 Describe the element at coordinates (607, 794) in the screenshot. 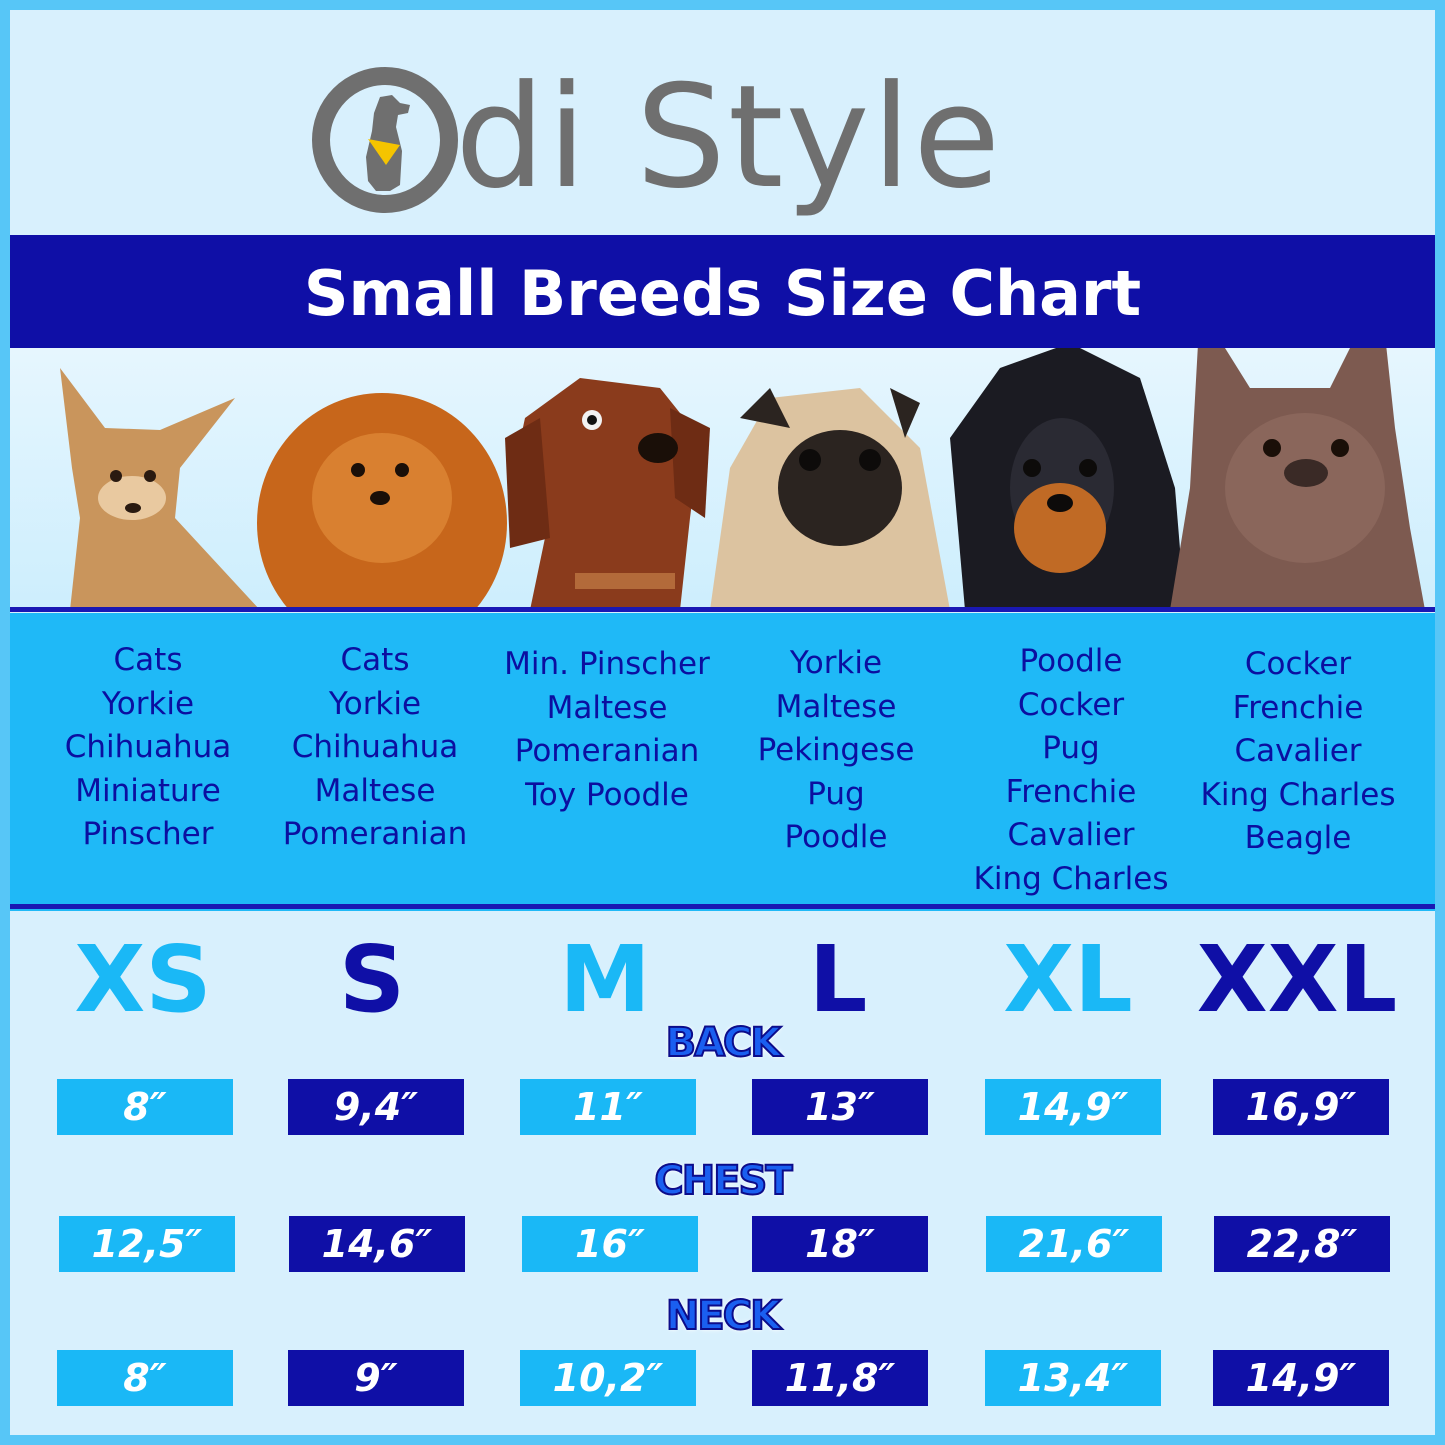

I see `breed-name: Toy Poodle` at that location.